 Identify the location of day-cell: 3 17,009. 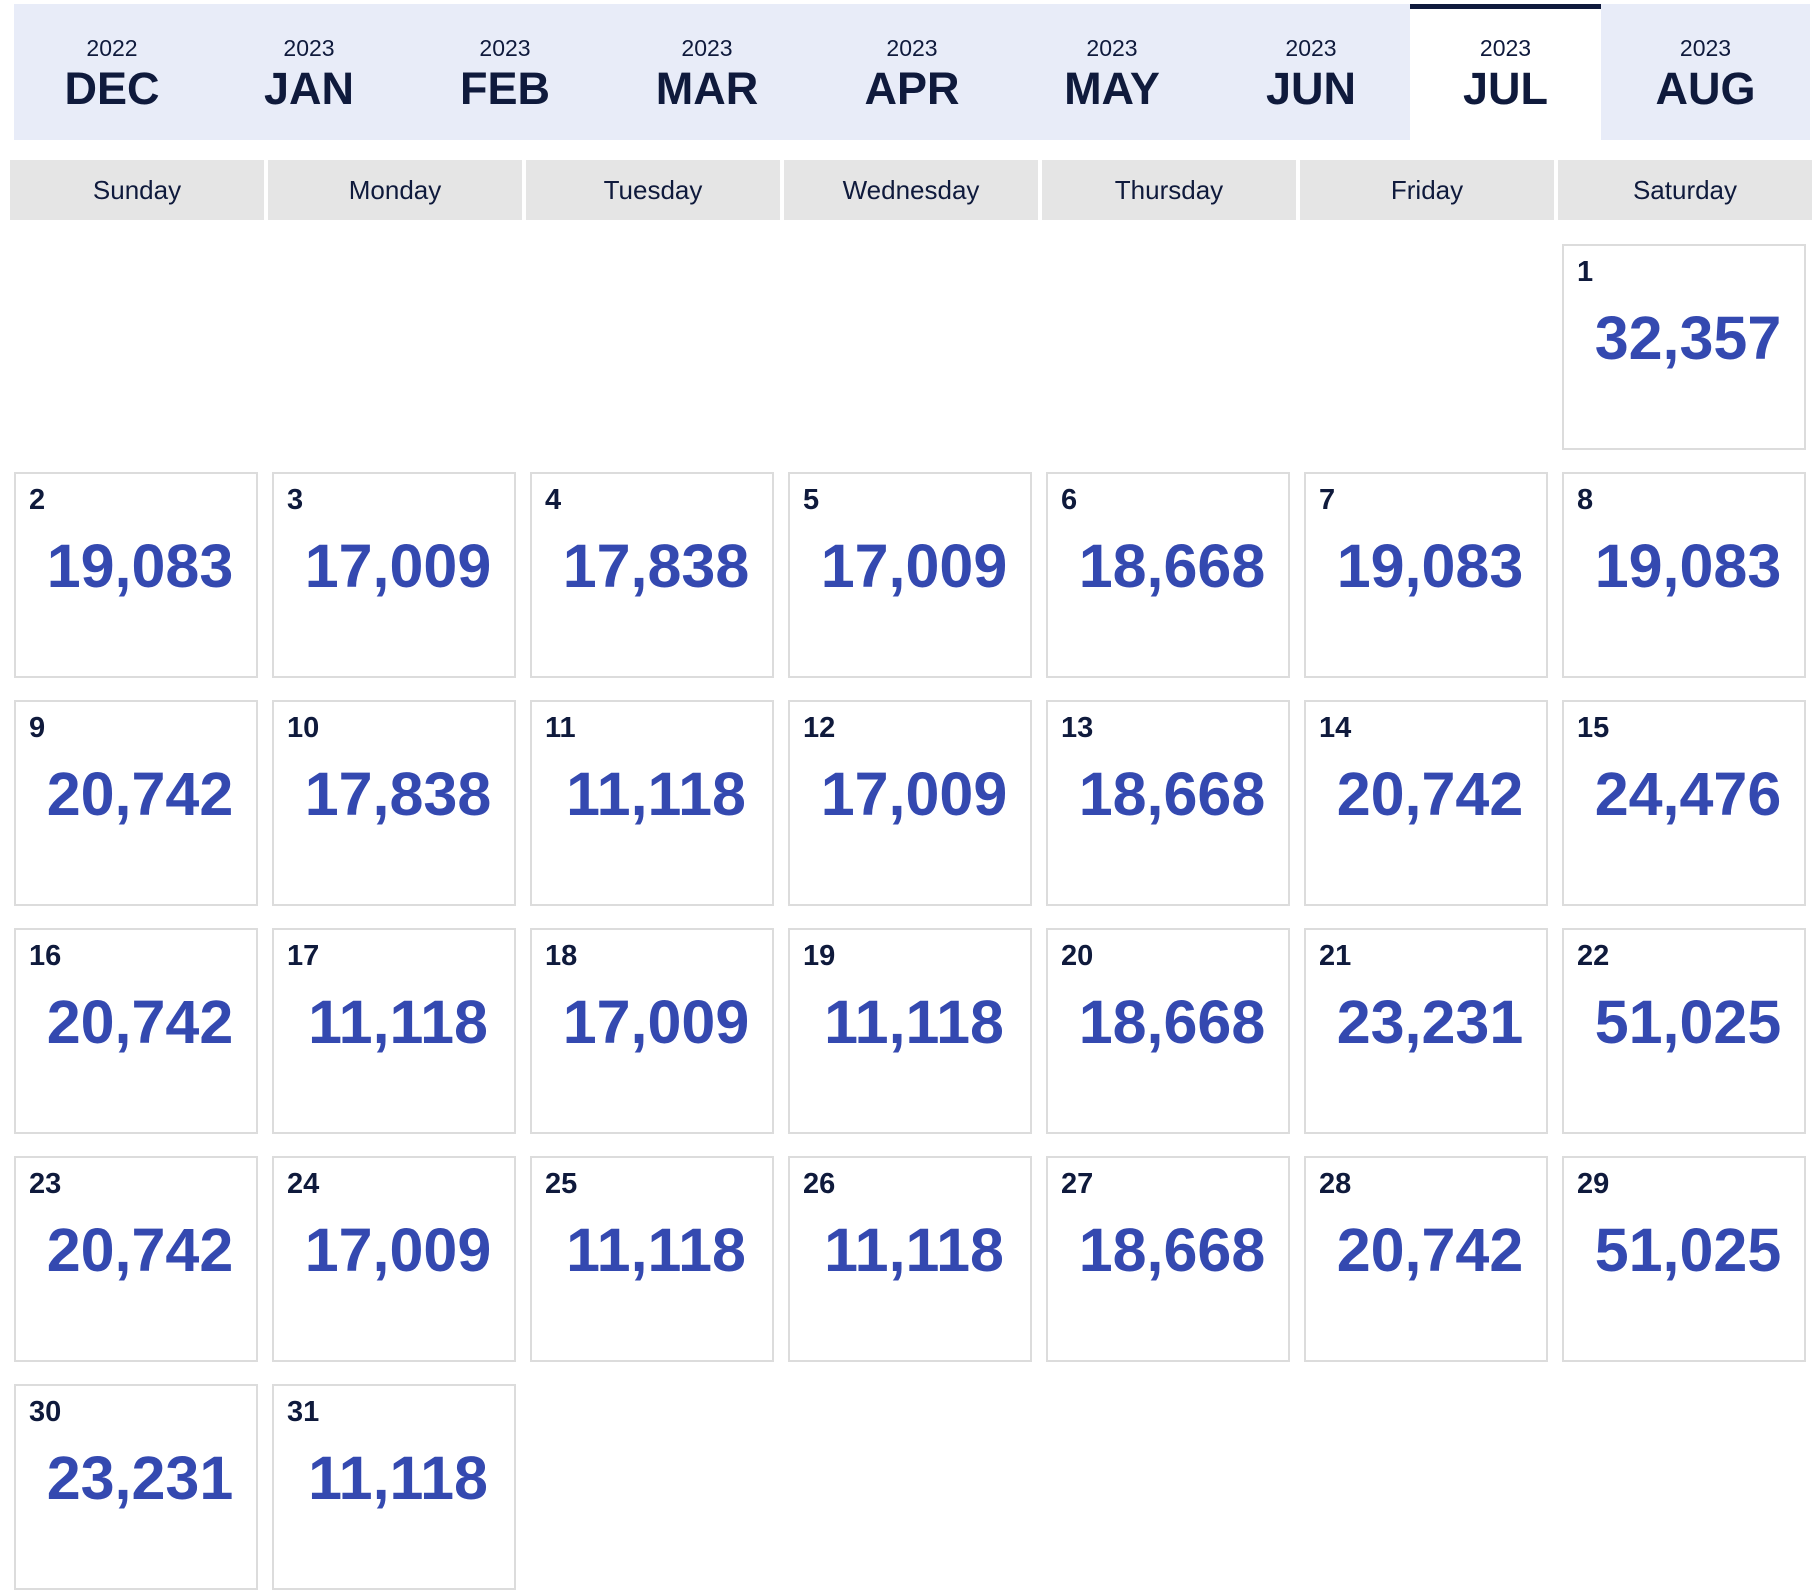
(394, 575).